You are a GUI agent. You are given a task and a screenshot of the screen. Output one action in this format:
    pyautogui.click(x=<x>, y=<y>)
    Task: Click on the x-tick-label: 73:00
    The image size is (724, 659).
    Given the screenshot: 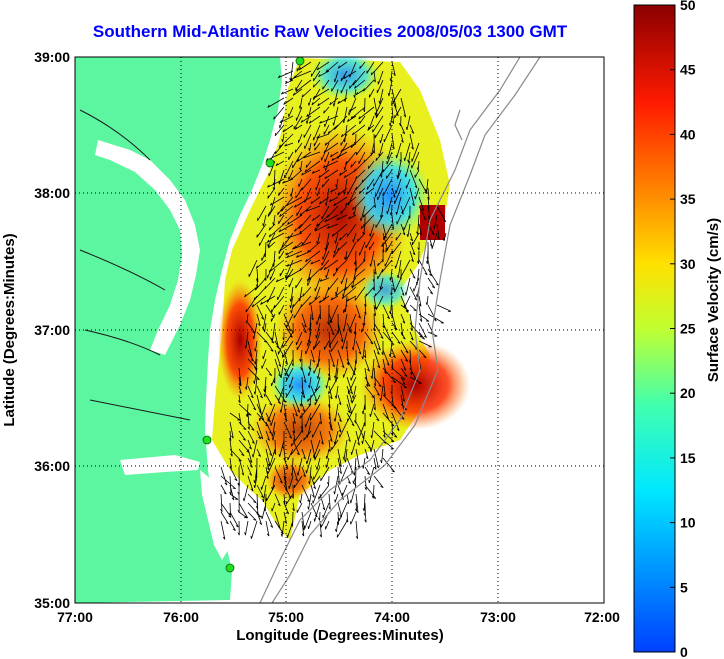 What is the action you would take?
    pyautogui.click(x=498, y=617)
    